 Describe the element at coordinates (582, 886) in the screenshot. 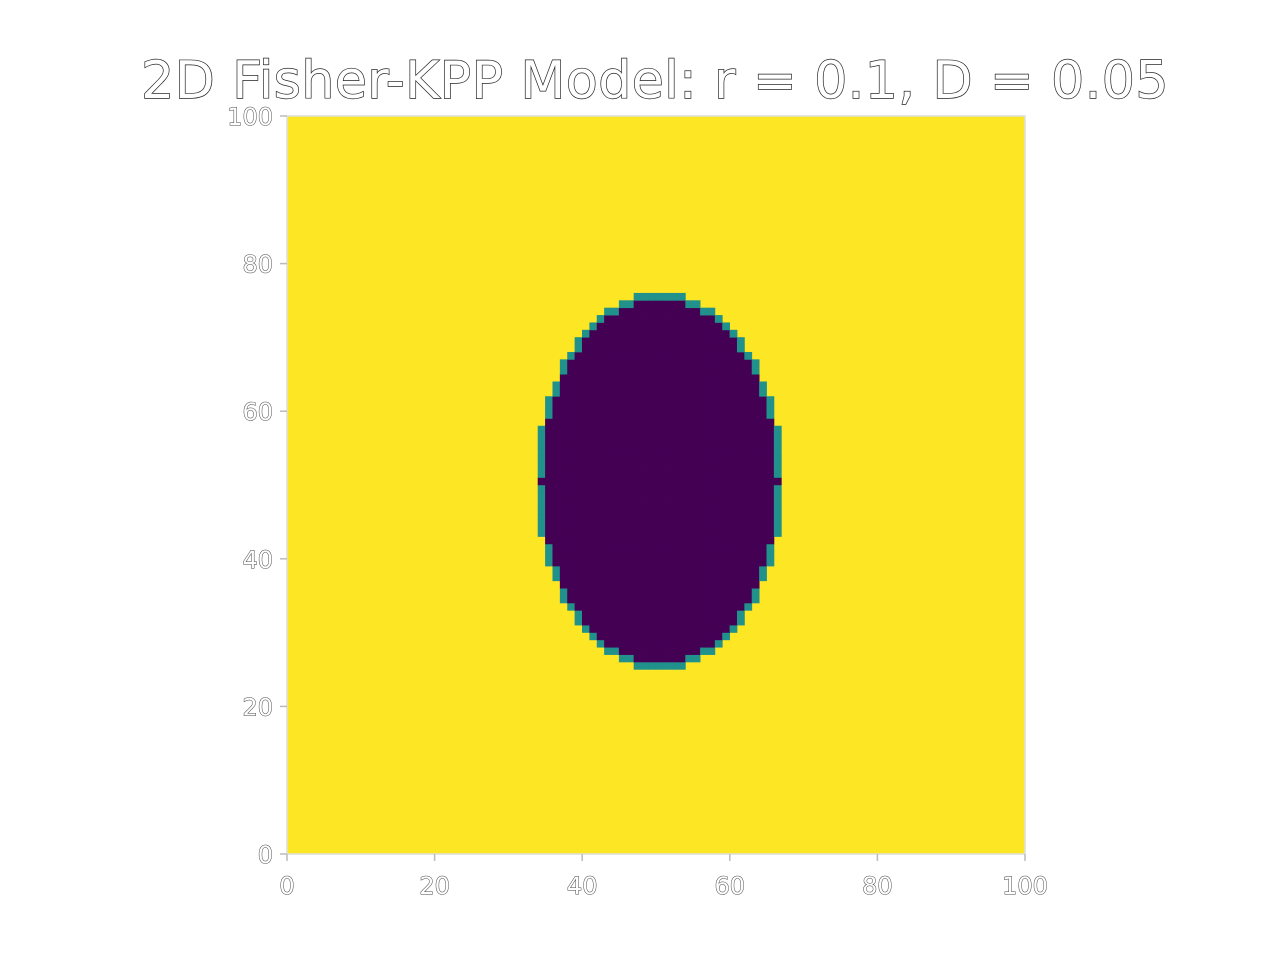

I see `x-tick-label: 40` at that location.